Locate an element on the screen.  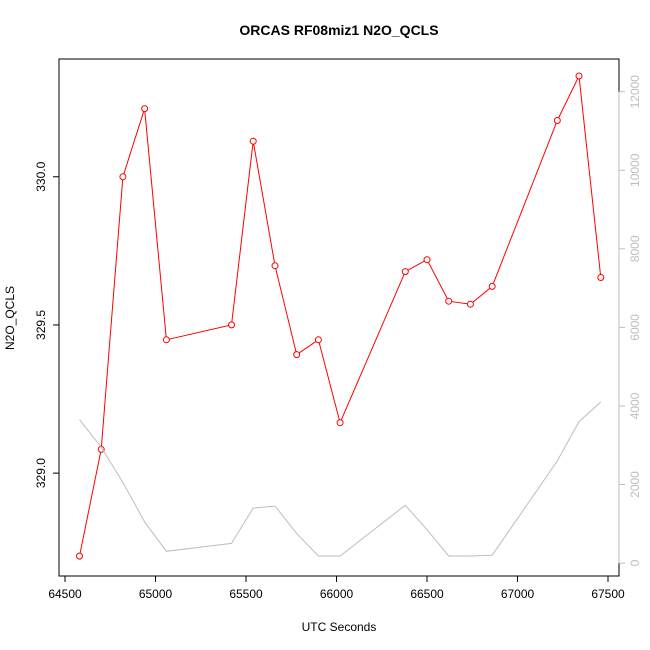
y-axis-label: N2O_QCLS is located at coordinates (10, 318).